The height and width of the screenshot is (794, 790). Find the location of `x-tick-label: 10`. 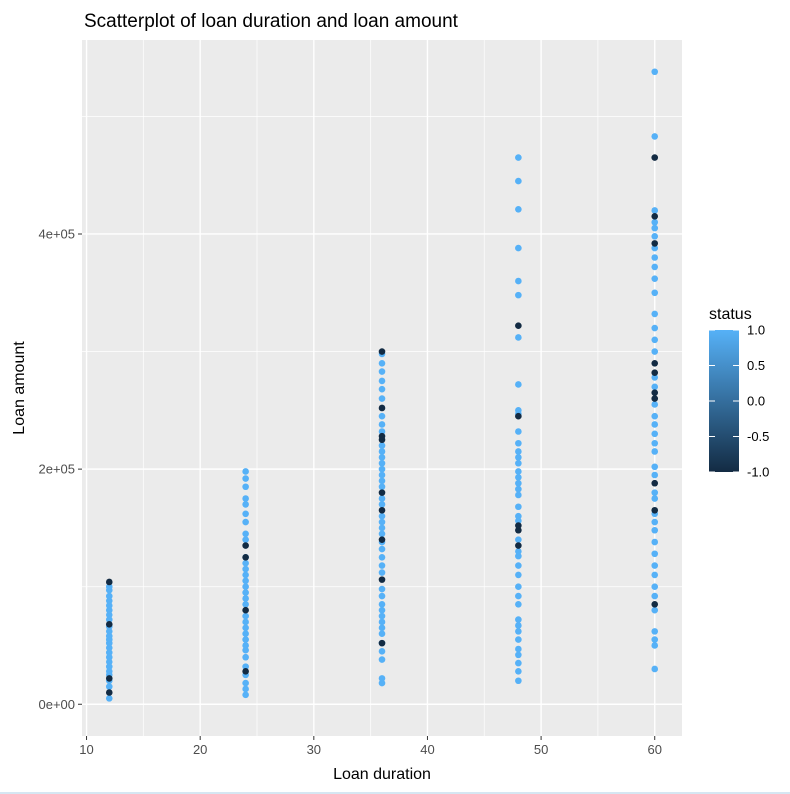

x-tick-label: 10 is located at coordinates (86, 749).